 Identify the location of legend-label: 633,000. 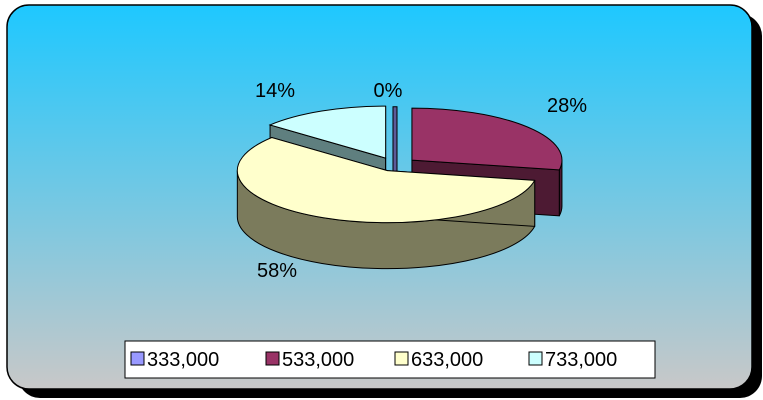
(447, 360).